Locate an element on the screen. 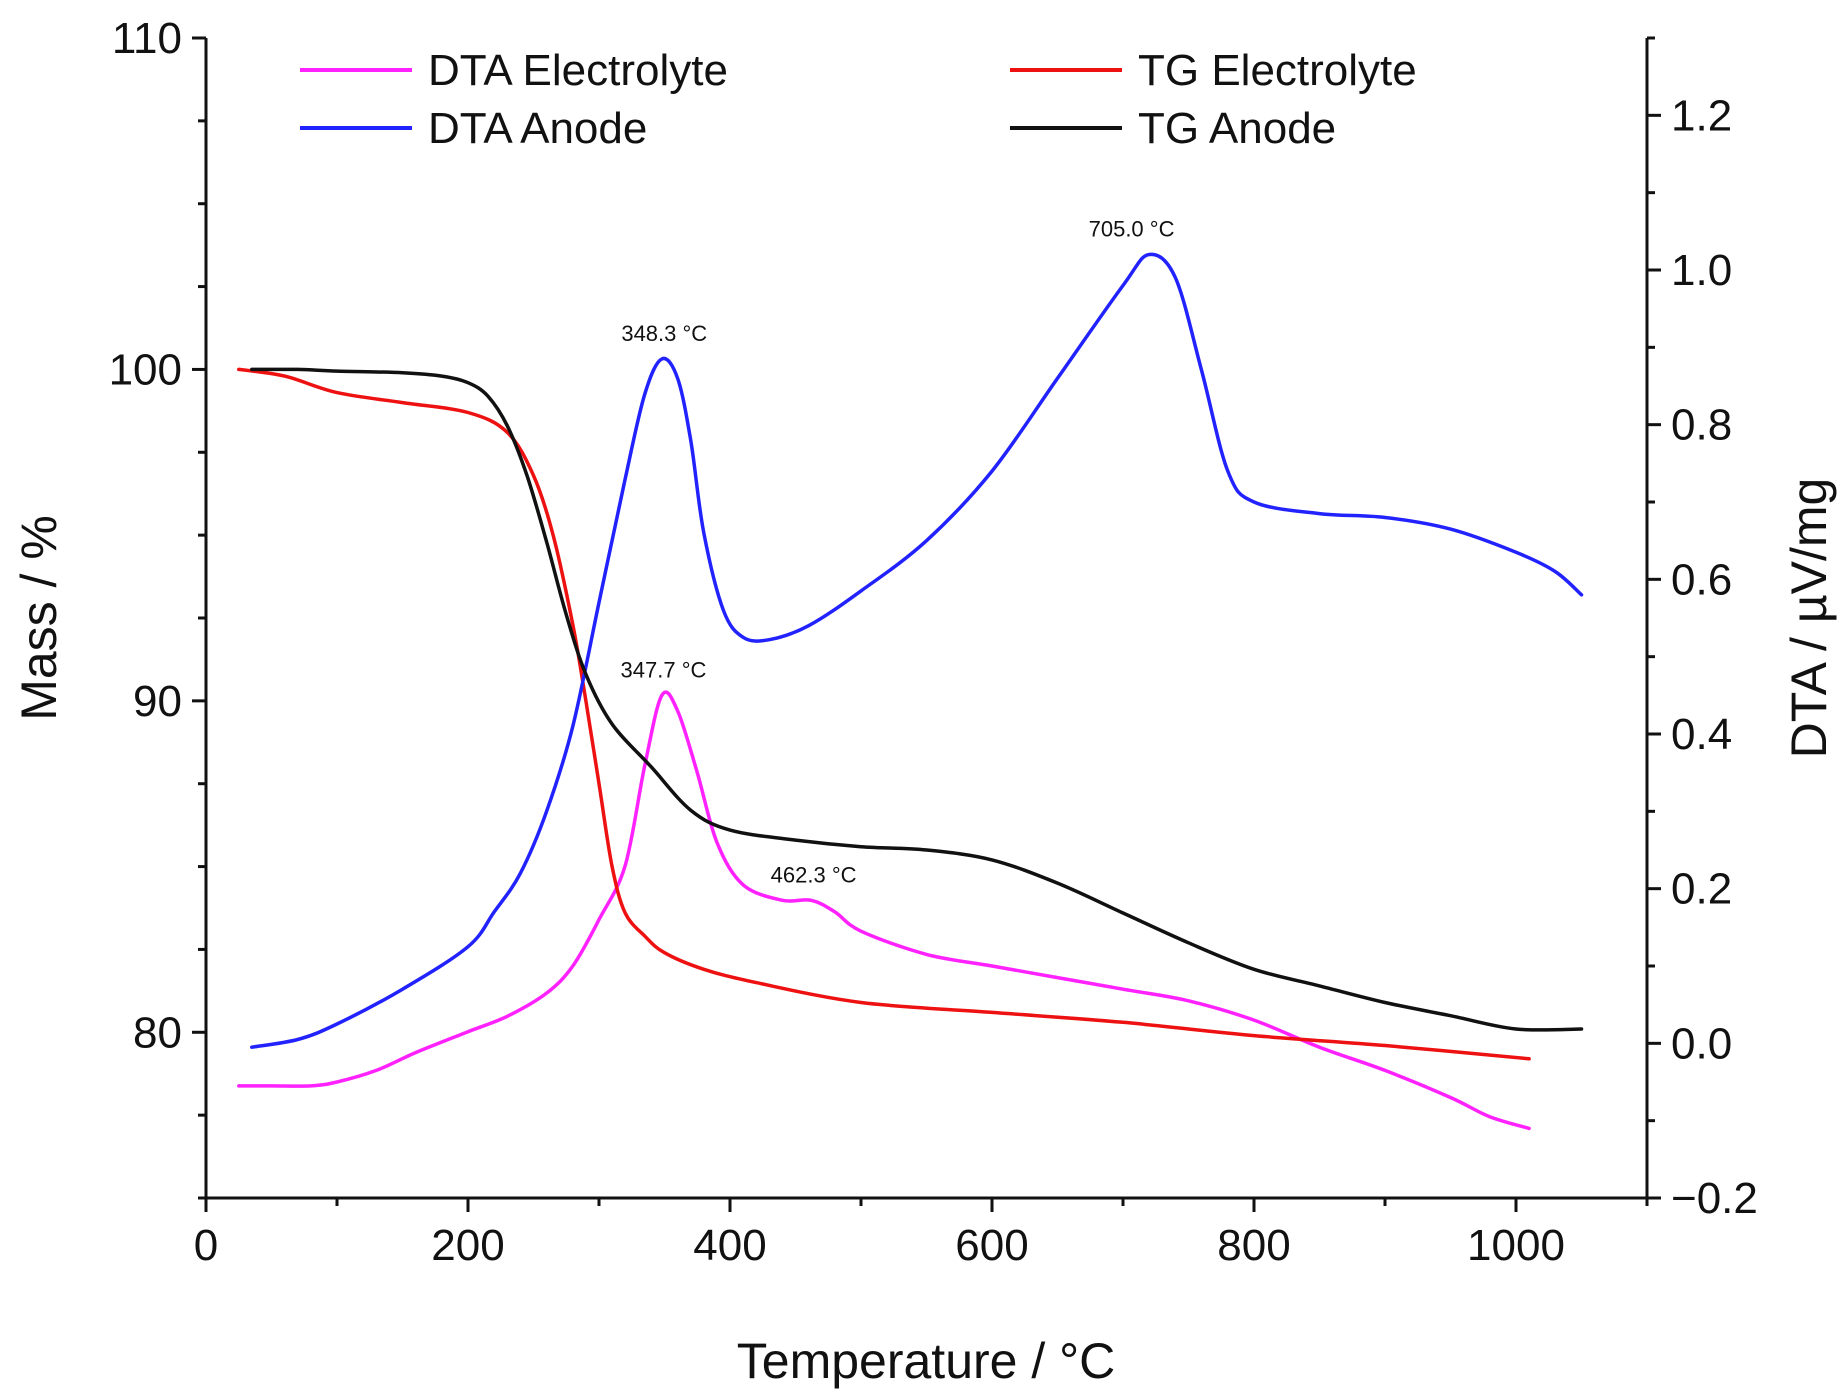  right-y-tick-label: 1.0 is located at coordinates (1701, 270).